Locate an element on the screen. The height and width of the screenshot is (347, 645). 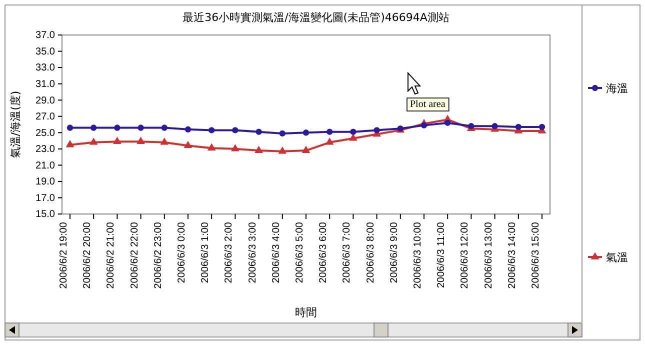
chart-title: 最近36小時實測氣溫/海溫變化圖(未品管)46694A測站 is located at coordinates (316, 17).